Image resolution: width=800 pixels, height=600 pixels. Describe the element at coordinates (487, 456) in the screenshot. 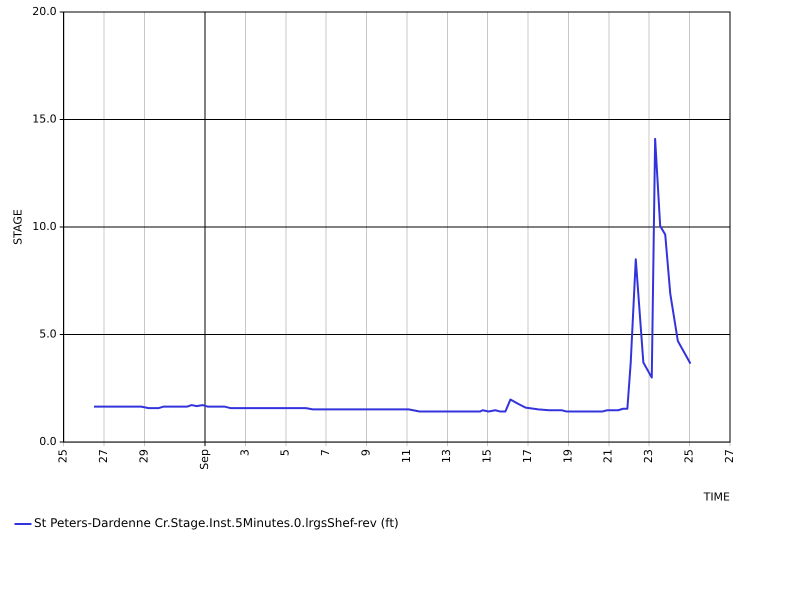

I see `x-tick-label: 15` at that location.